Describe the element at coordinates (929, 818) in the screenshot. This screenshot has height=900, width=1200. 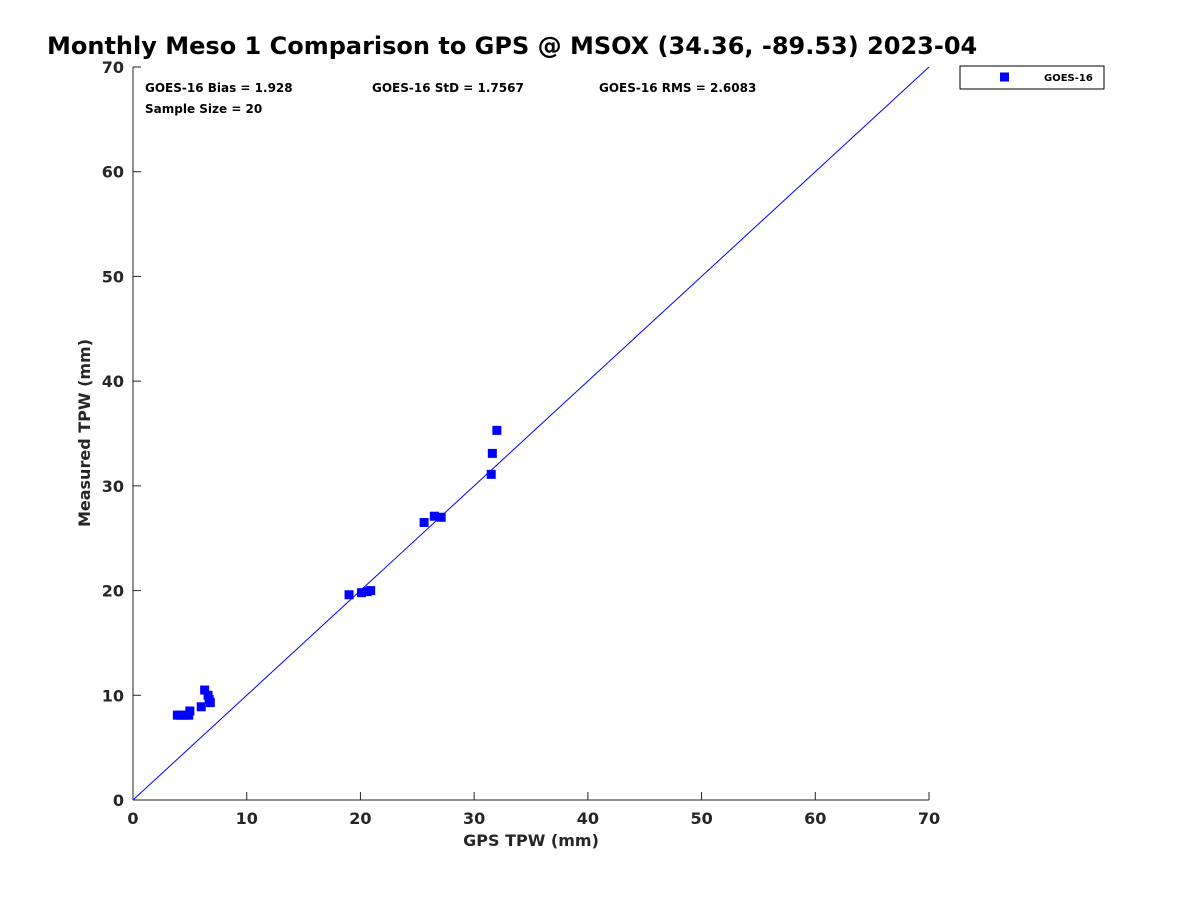
I see `x-tick-label: 70` at that location.